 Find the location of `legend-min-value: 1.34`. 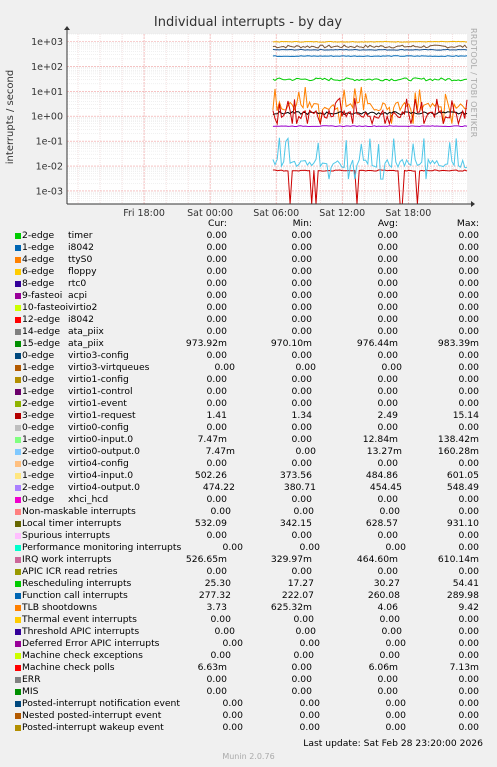

legend-min-value: 1.34 is located at coordinates (301, 415).